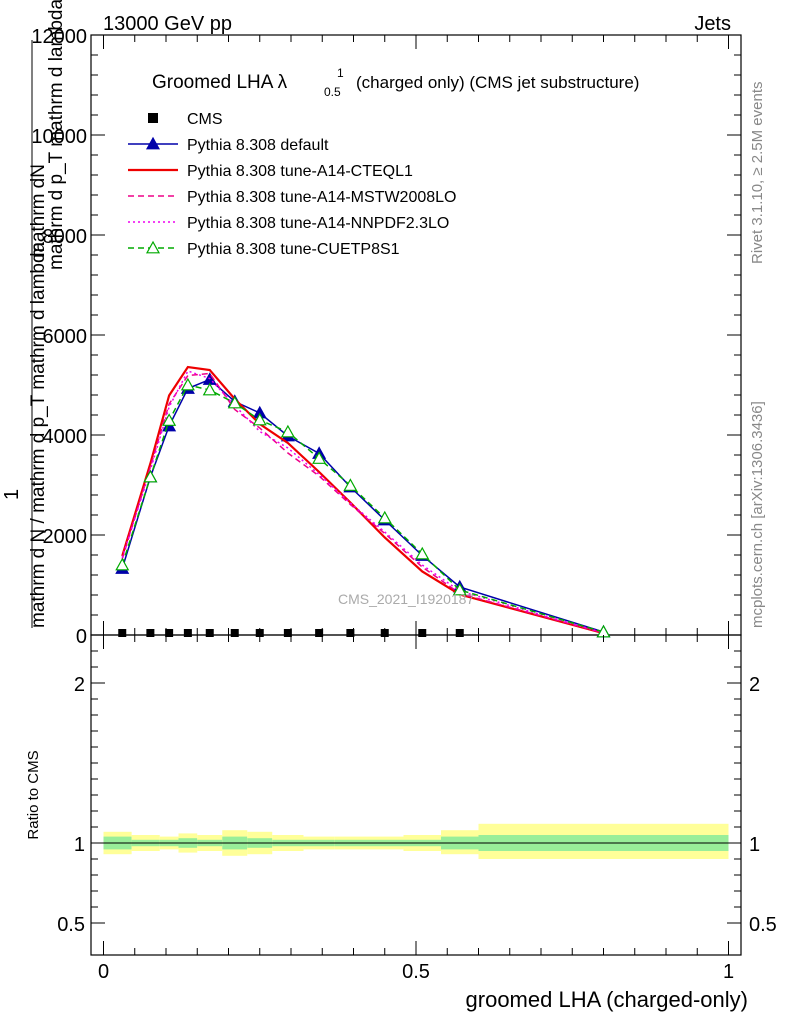  I want to click on watermark: CMS_2021_I1920187, so click(406, 599).